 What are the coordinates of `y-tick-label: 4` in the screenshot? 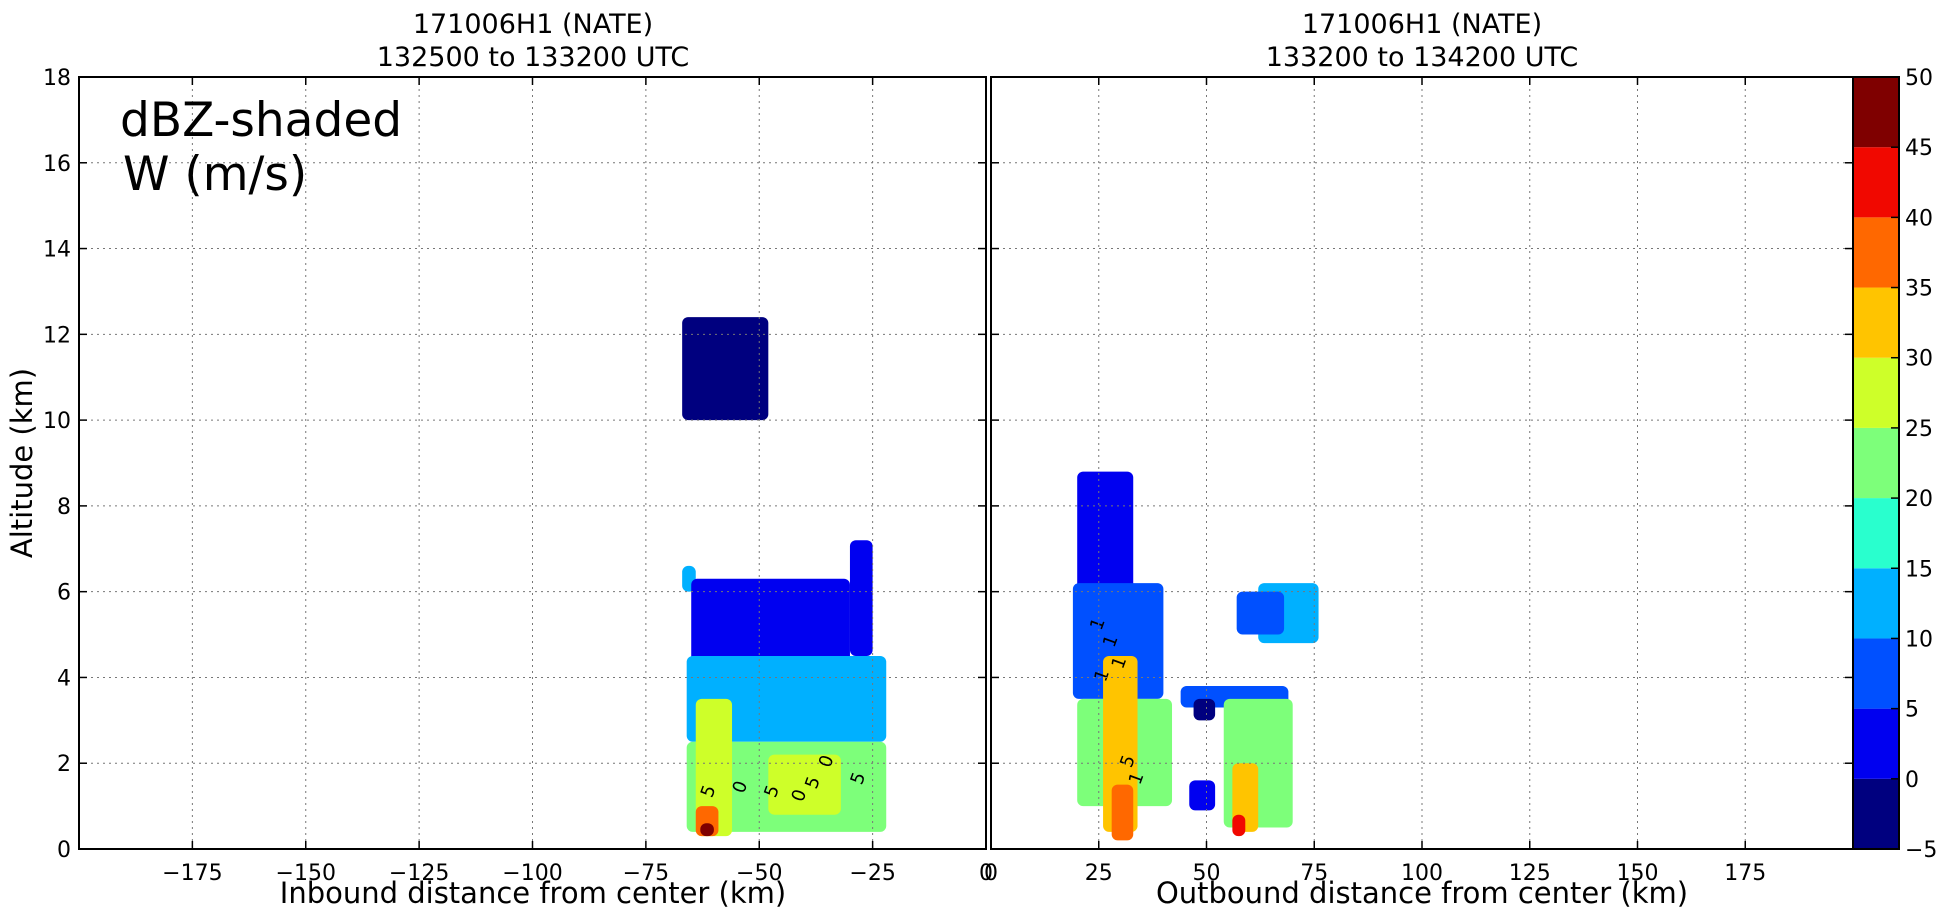 It's located at (64, 678).